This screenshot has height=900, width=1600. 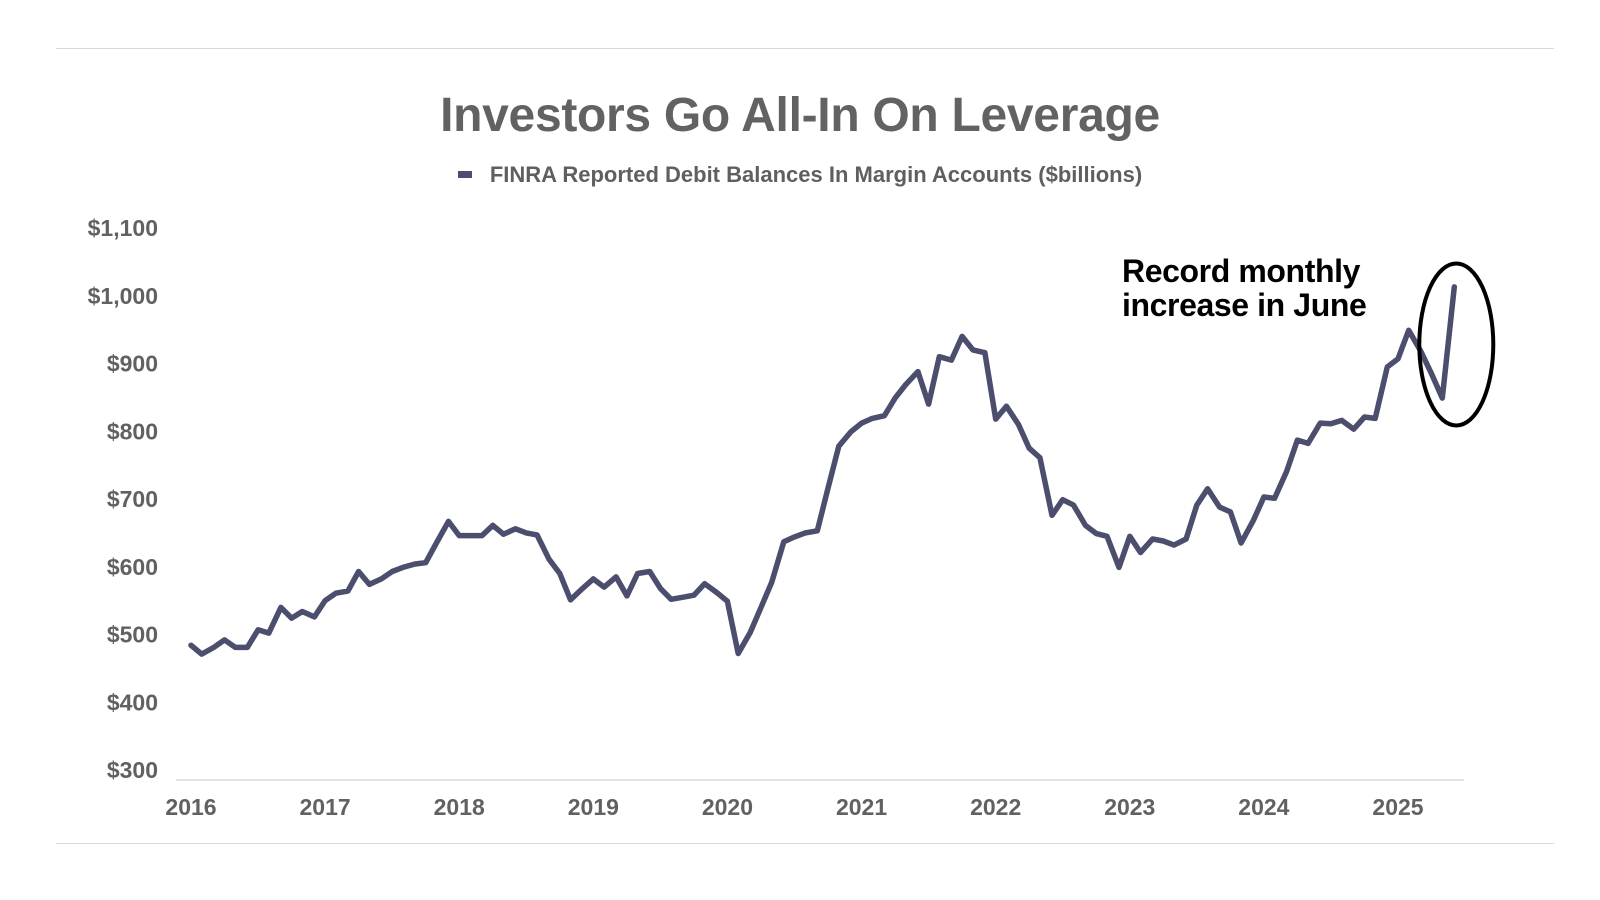 What do you see at coordinates (861, 807) in the screenshot?
I see `x-tick-label: 2021` at bounding box center [861, 807].